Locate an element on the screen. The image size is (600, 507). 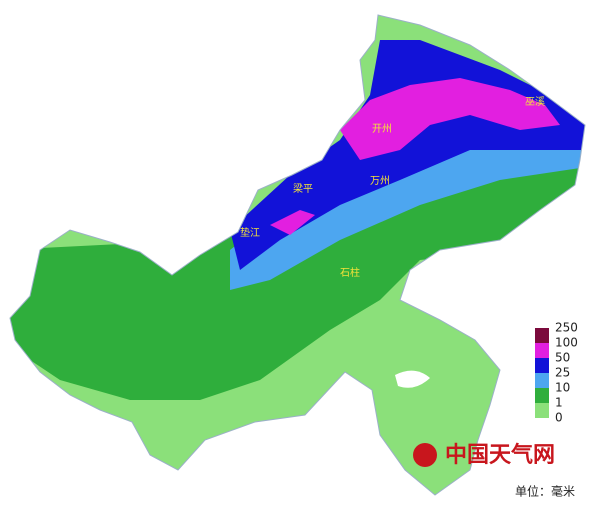
legend-label: 50 is located at coordinates (562, 358).